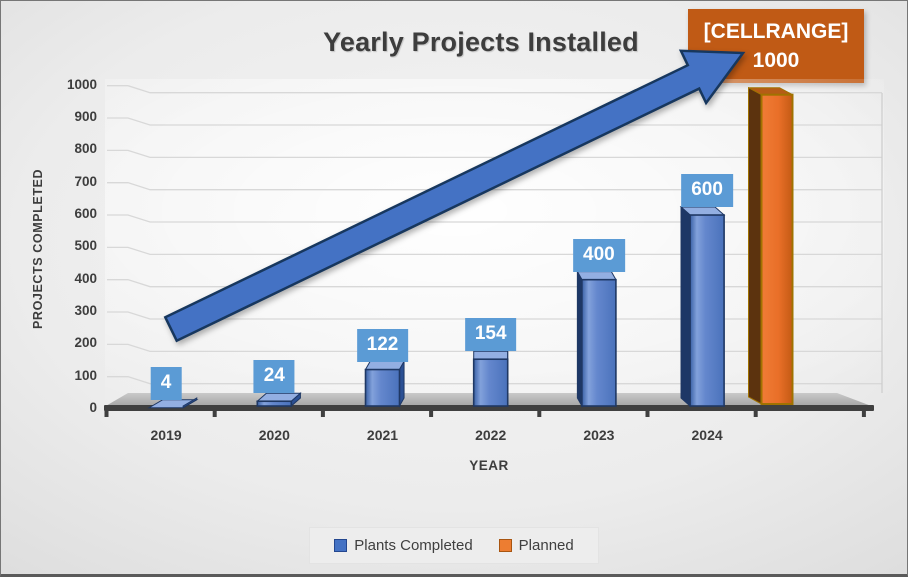  Describe the element at coordinates (81, 84) in the screenshot. I see `y-tick-1000: 1000` at that location.